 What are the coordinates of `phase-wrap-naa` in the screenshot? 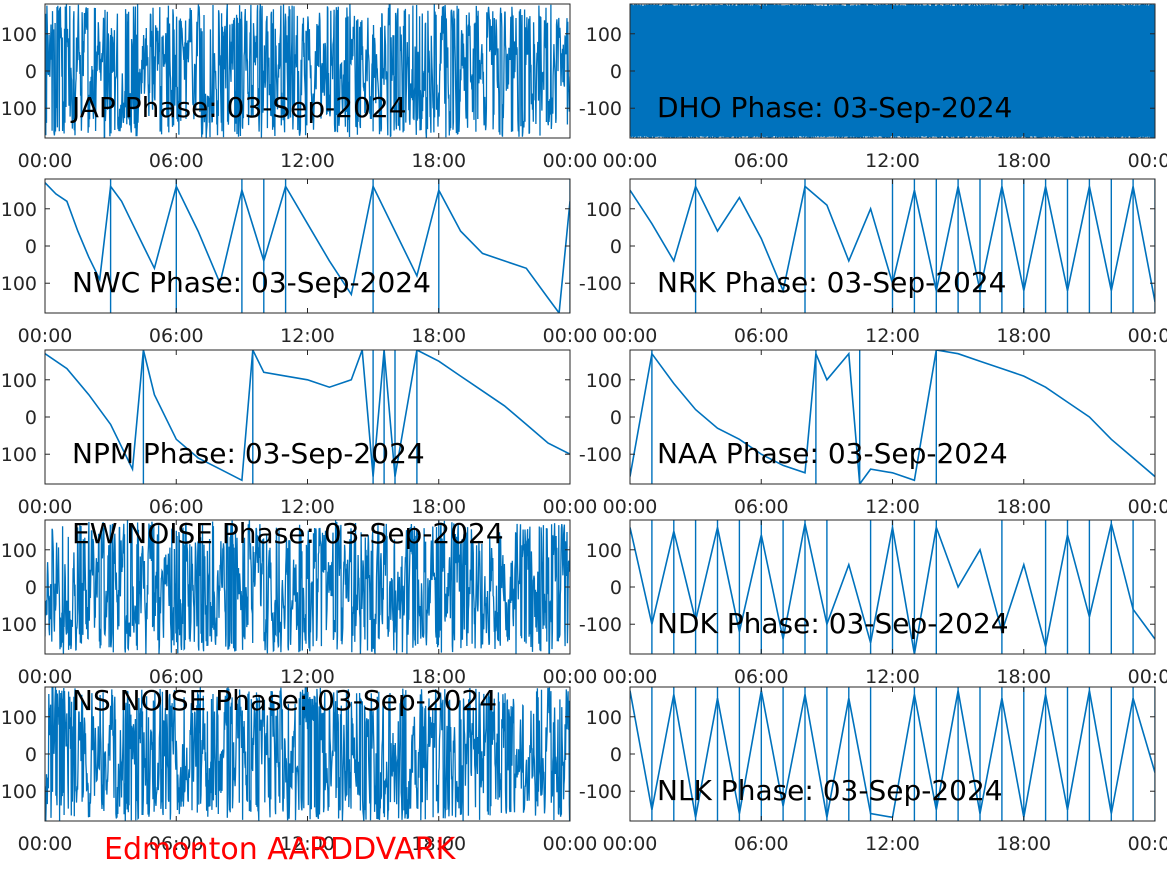 It's located at (794, 417).